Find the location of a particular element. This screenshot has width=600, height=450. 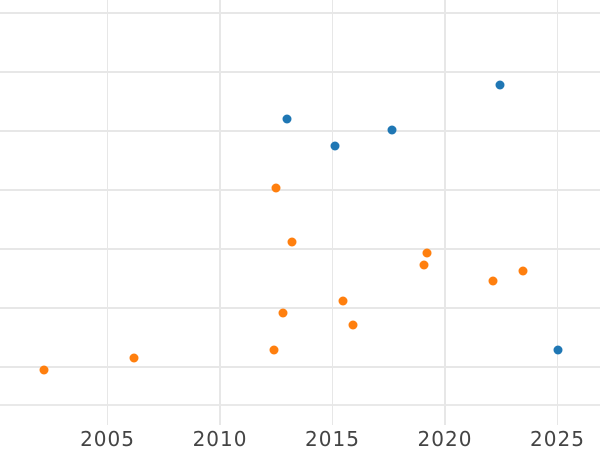

x-tick-label: 2020 is located at coordinates (445, 438).